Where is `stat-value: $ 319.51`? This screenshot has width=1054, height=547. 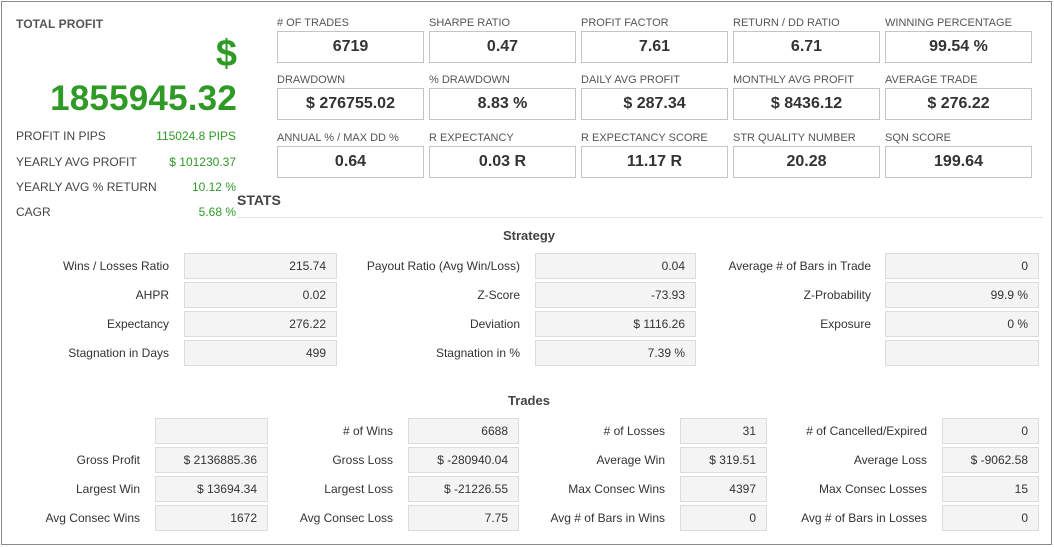 stat-value: $ 319.51 is located at coordinates (723, 460).